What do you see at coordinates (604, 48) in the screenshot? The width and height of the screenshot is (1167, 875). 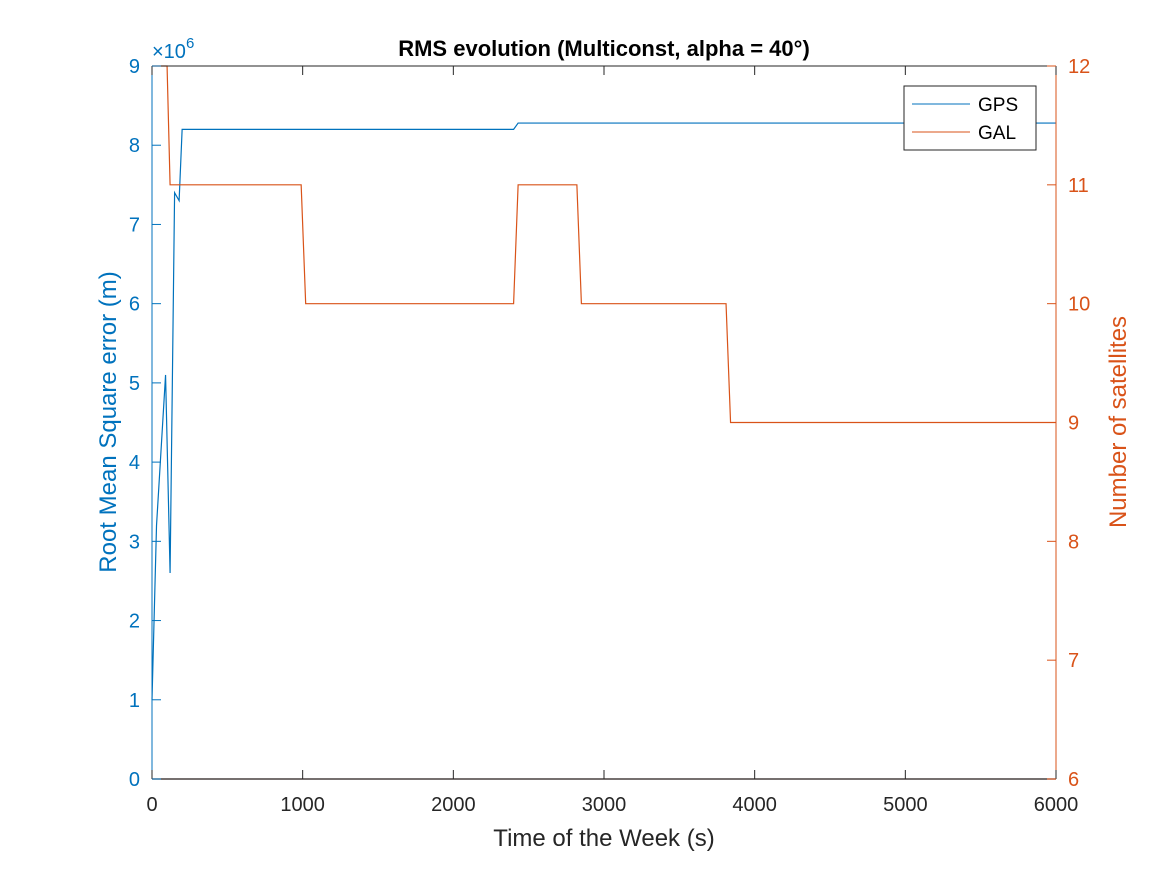 I see `chart-title: RMS evolution (Multiconst, alpha = 40°)` at bounding box center [604, 48].